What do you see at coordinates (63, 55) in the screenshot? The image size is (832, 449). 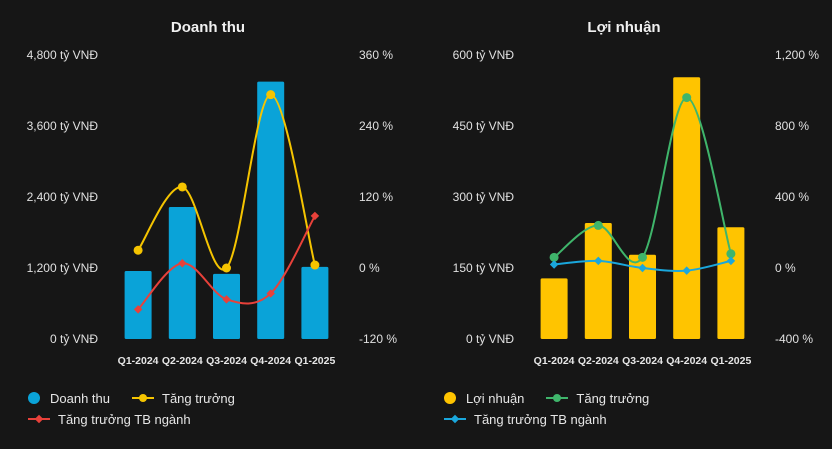 I see `left-axis-tick-label: 4,800 tỷ VNĐ` at bounding box center [63, 55].